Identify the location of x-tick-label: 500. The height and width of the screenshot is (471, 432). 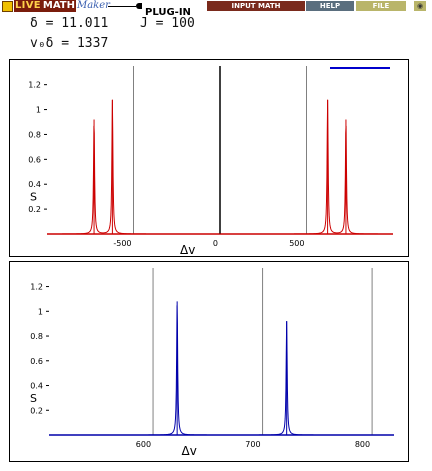
(296, 243).